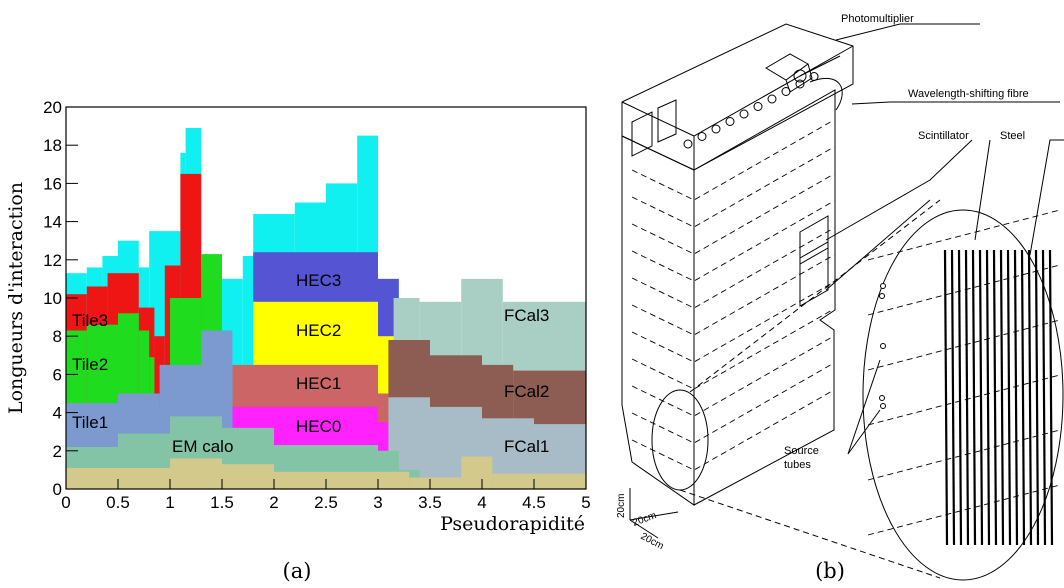 This screenshot has height=588, width=1064. Describe the element at coordinates (534, 502) in the screenshot. I see `x-tick-label: 4.5` at that location.